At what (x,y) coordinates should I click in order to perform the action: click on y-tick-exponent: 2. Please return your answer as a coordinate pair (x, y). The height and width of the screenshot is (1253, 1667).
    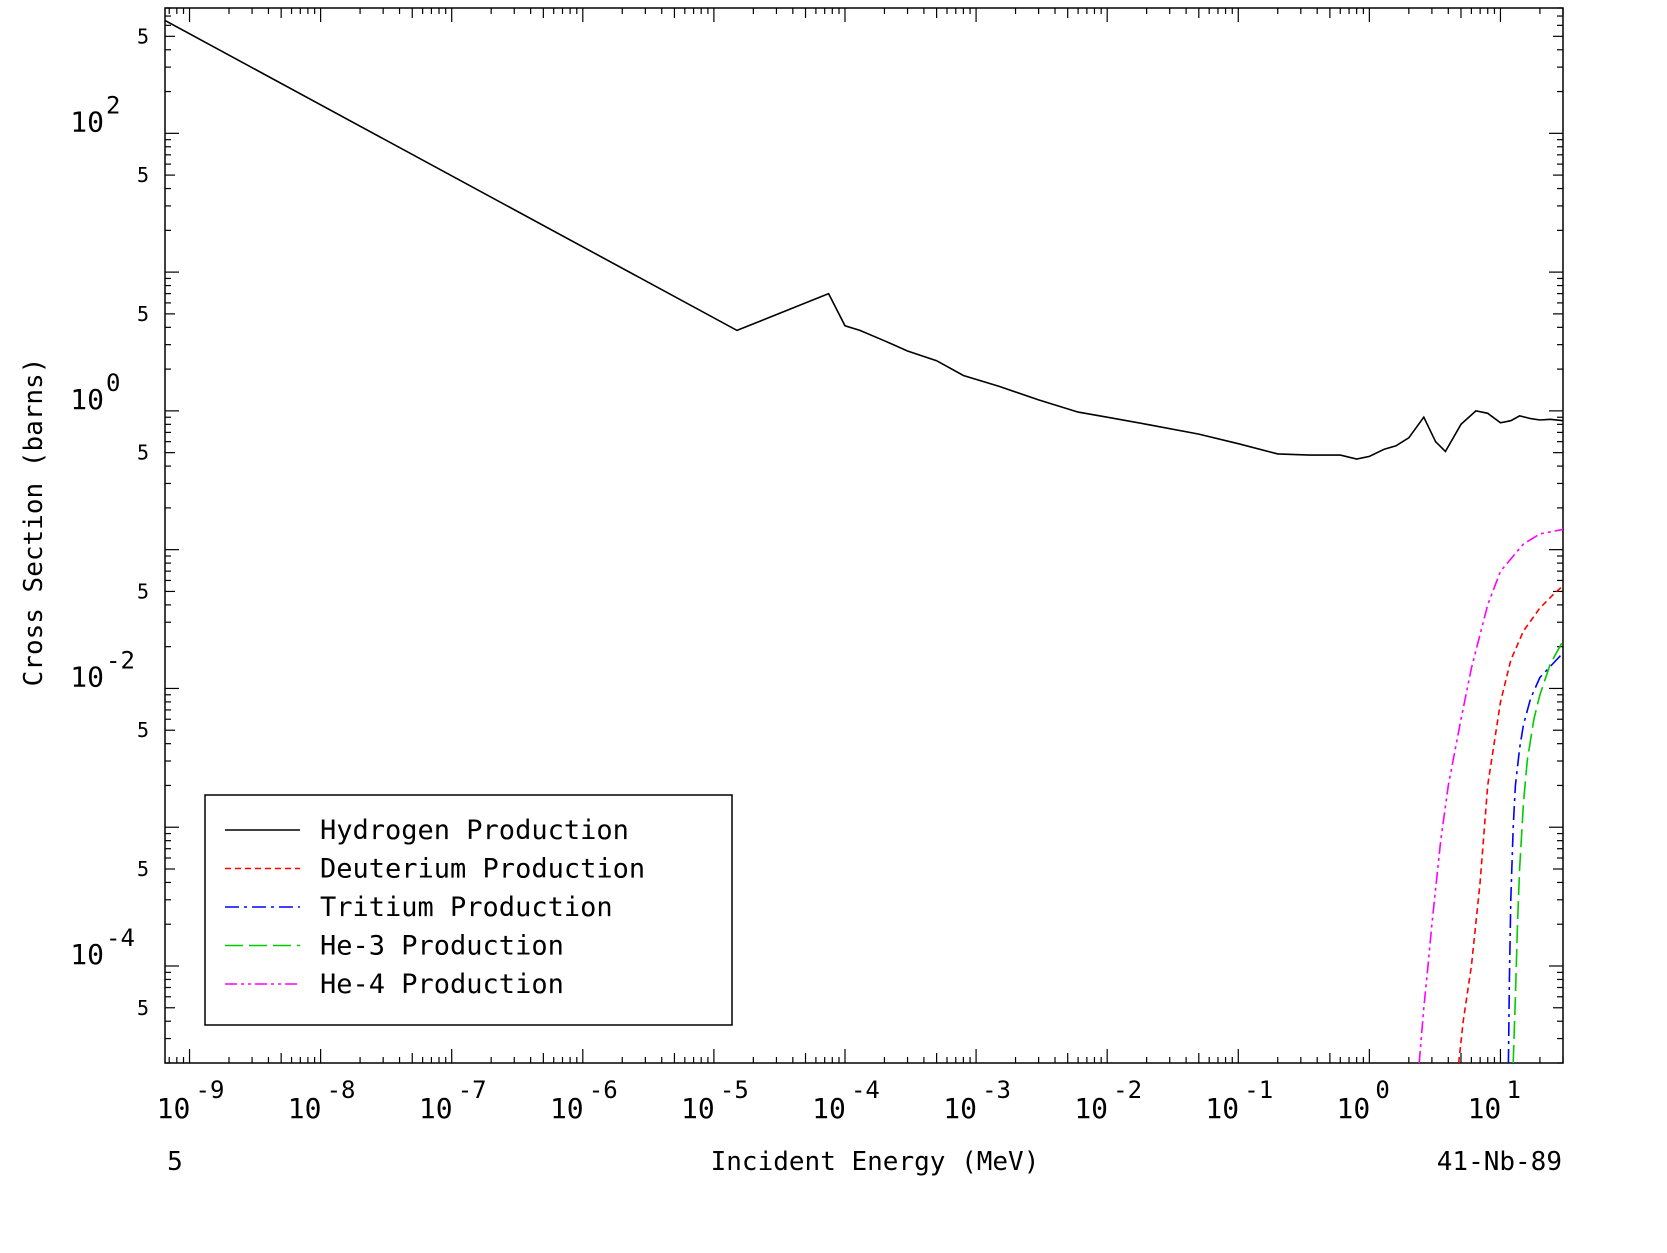
    Looking at the image, I should click on (113, 105).